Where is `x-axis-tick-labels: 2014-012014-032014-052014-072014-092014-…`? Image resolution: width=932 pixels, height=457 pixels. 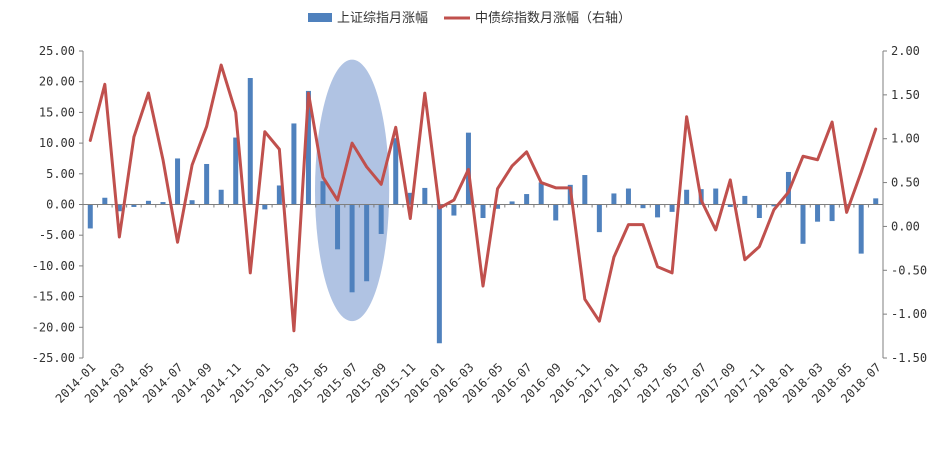
x-axis-tick-labels: 2014-012014-032014-052014-072014-092014-… is located at coordinates (468, 383).